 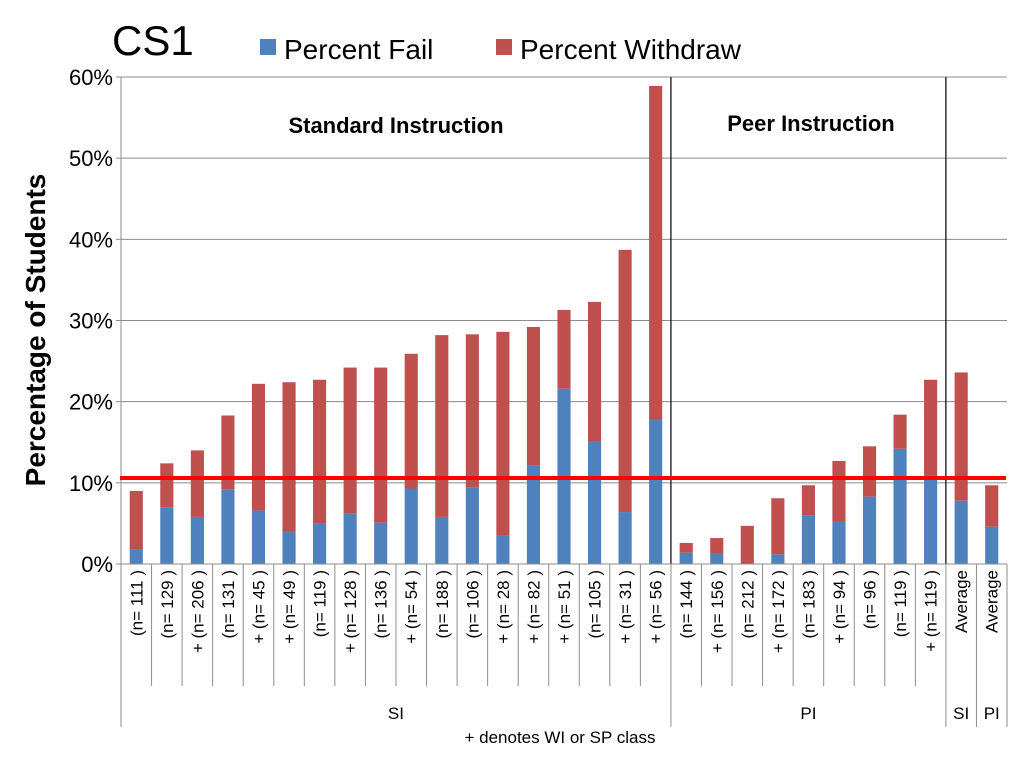 I want to click on y-axis-label: Percentage of Students, so click(x=35, y=330).